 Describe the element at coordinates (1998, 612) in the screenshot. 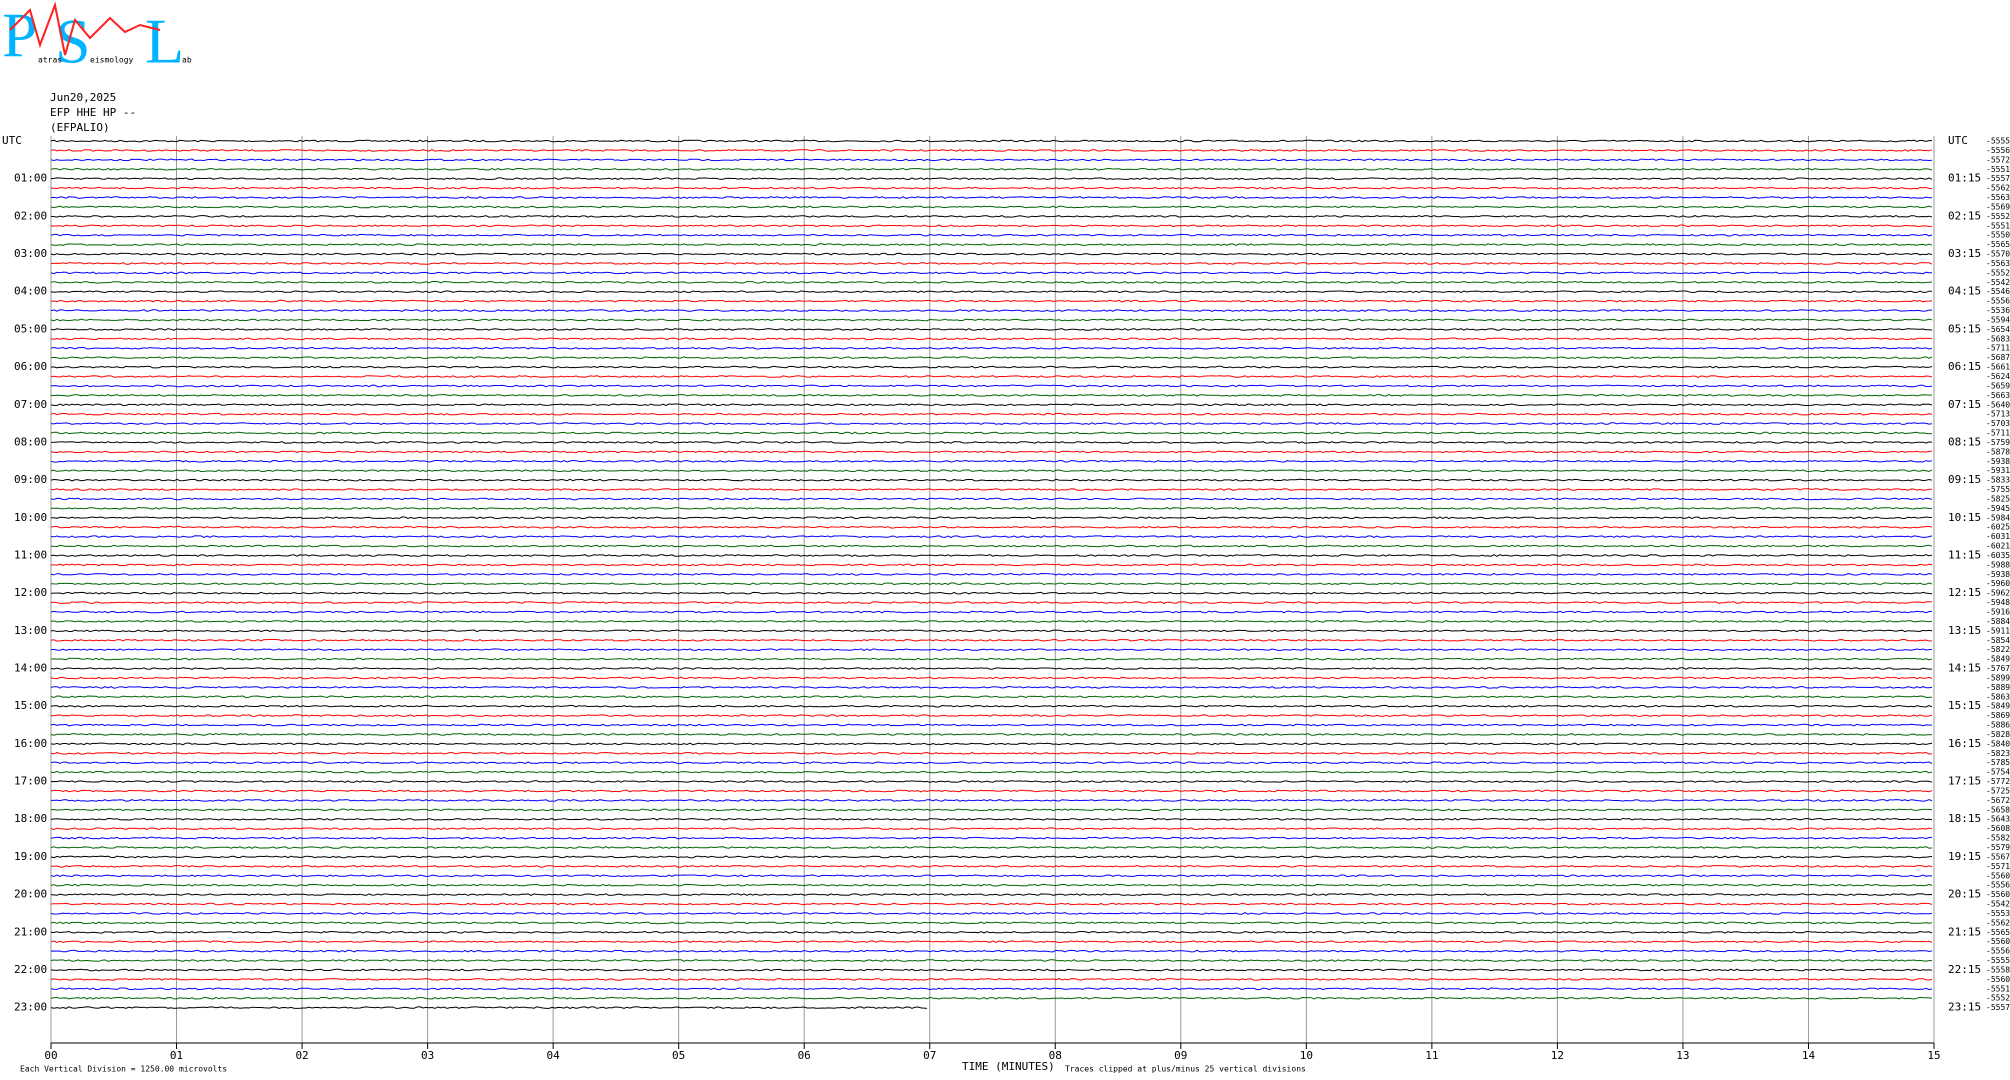

I see `offset-label: -5916` at that location.